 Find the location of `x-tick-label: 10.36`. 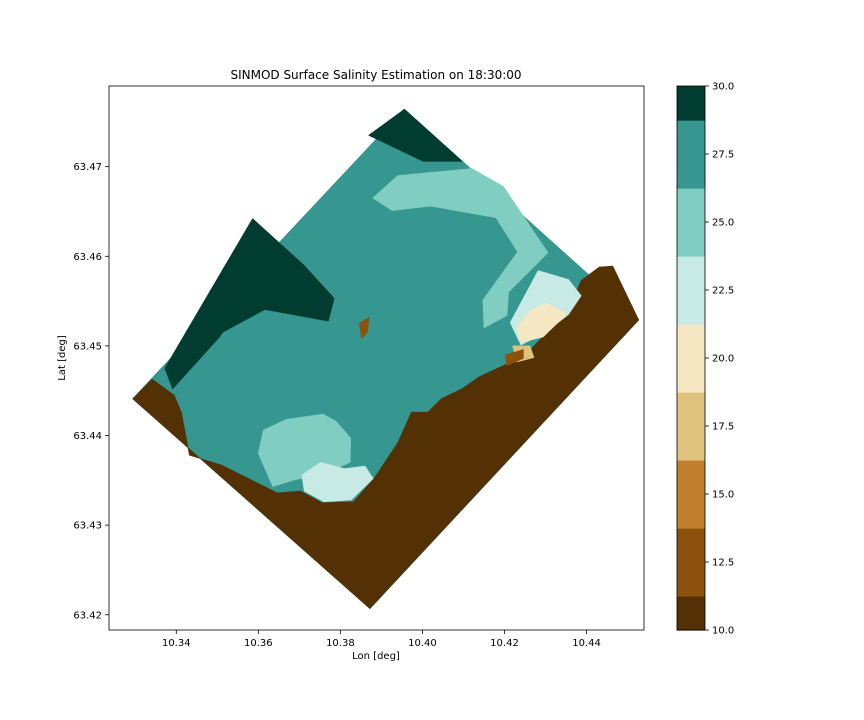

x-tick-label: 10.36 is located at coordinates (258, 643).